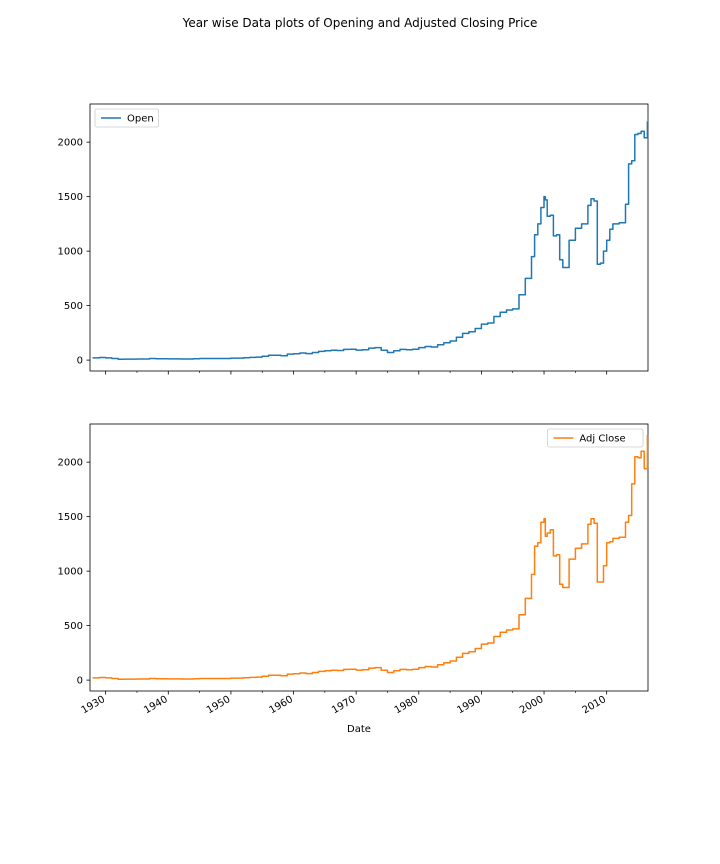 The image size is (720, 864). I want to click on x-tick-label: 2000, so click(532, 705).